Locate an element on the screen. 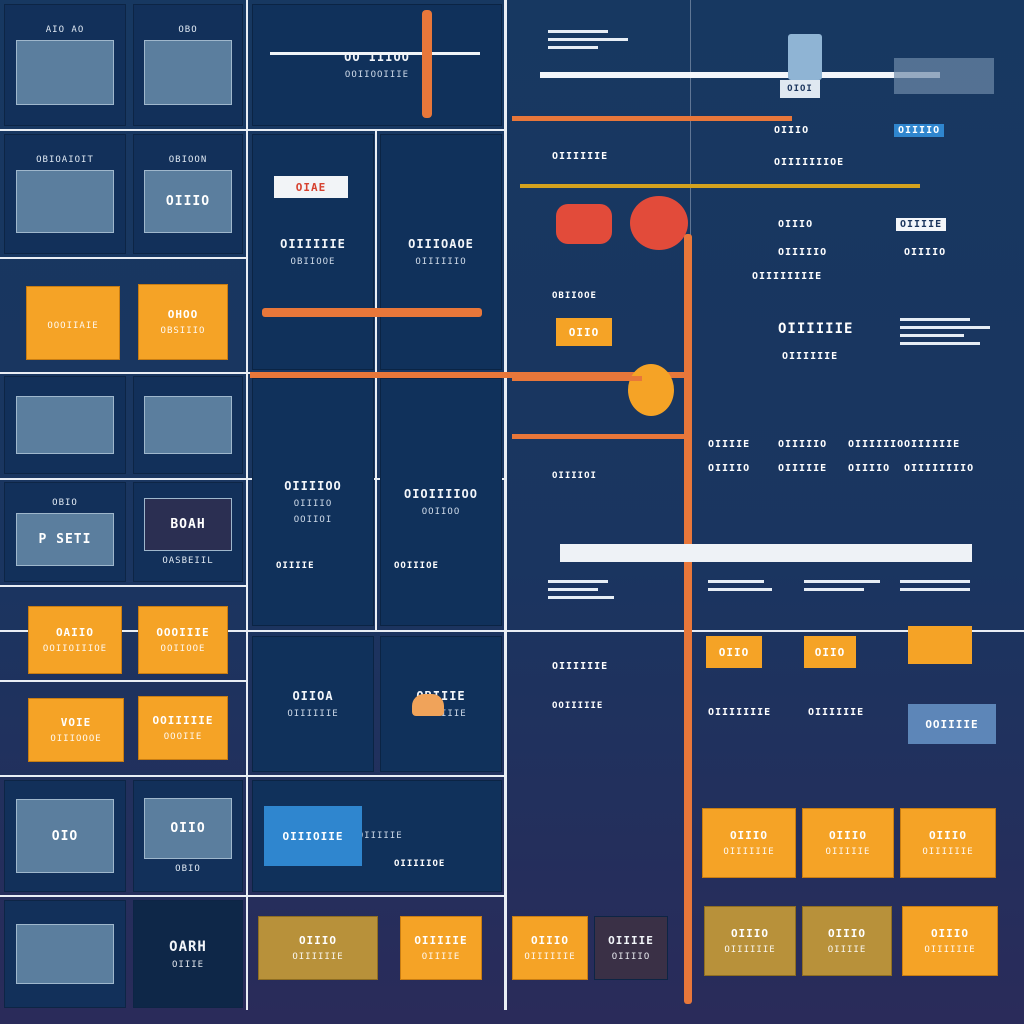 The width and height of the screenshot is (1024, 1024). tile-r6c2: OOOIIIE OOIIOOE is located at coordinates (183, 640).